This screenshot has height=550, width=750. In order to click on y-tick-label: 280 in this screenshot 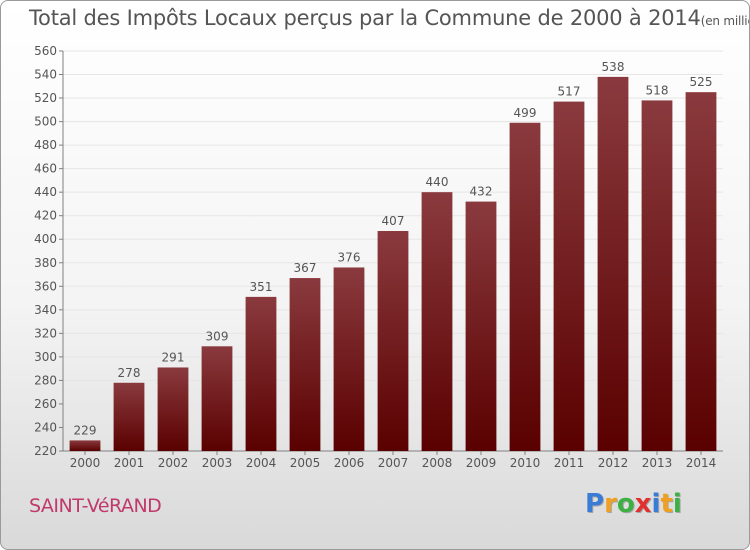, I will do `click(45, 380)`.